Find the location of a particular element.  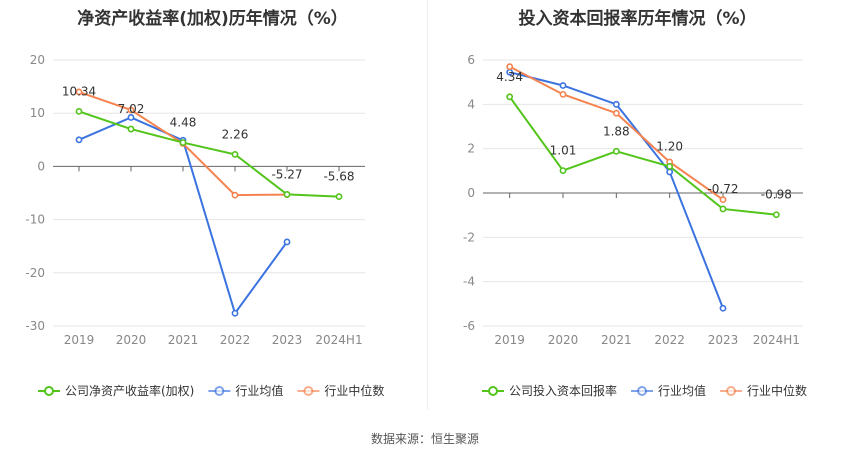

roi-x-tick-label: 2019 is located at coordinates (509, 340).